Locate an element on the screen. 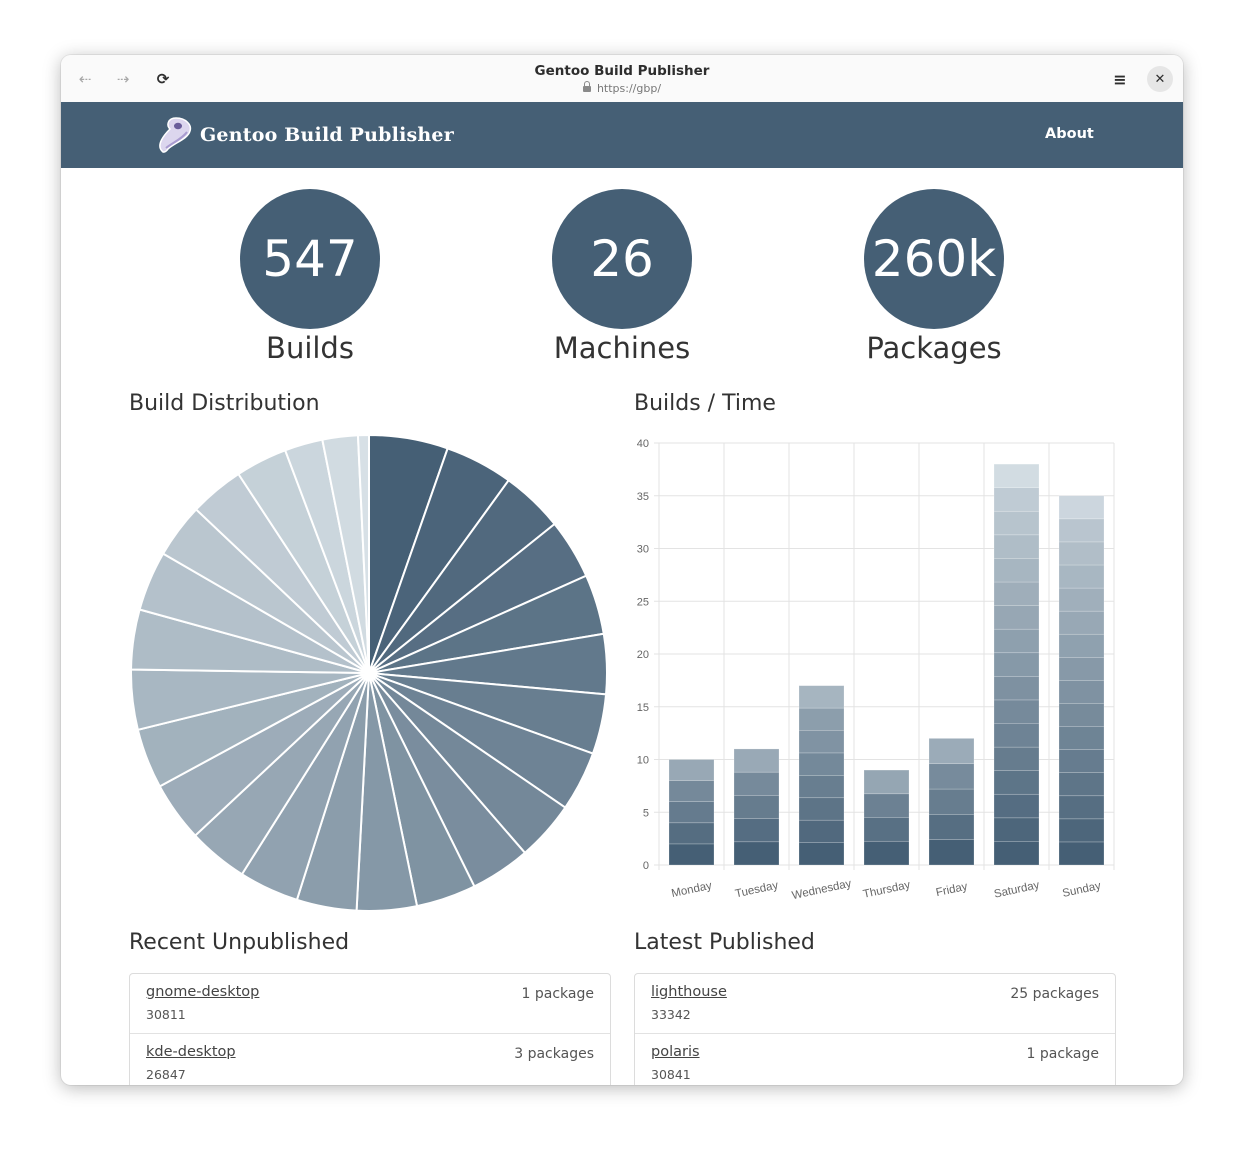  stat-circle: 547 is located at coordinates (310, 259).